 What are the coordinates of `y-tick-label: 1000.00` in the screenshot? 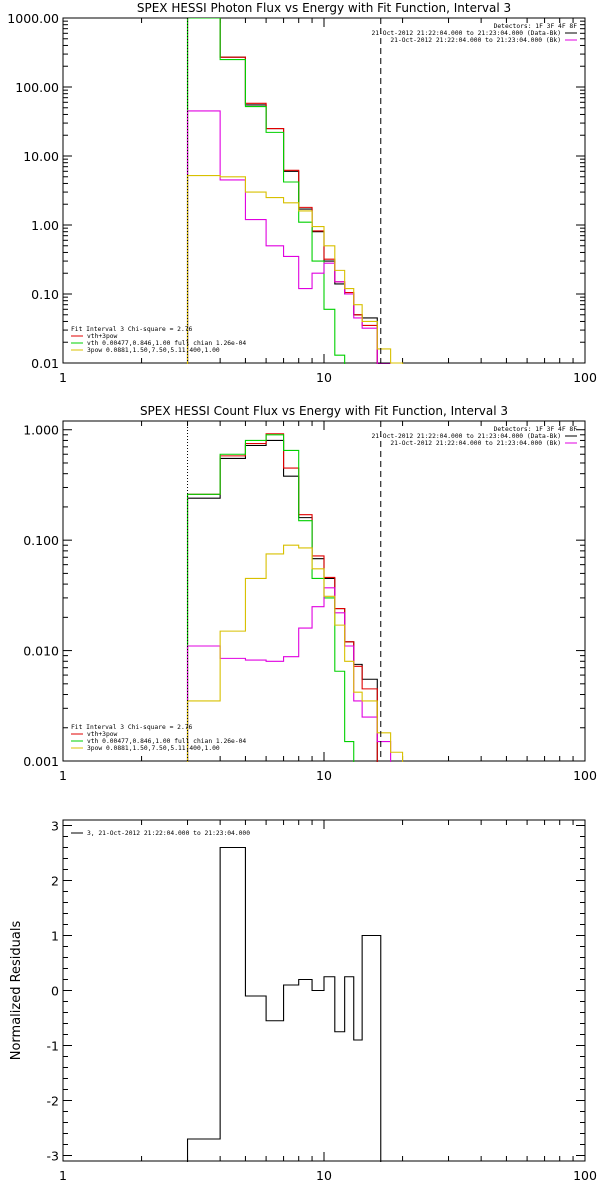 It's located at (33, 18).